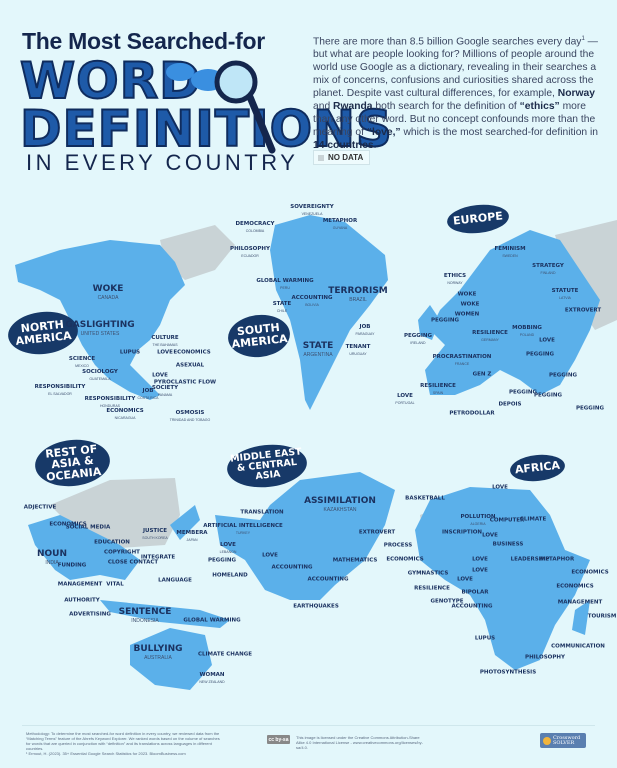 The width and height of the screenshot is (617, 768). What do you see at coordinates (112, 542) in the screenshot?
I see `label-word: EDUCATION` at bounding box center [112, 542].